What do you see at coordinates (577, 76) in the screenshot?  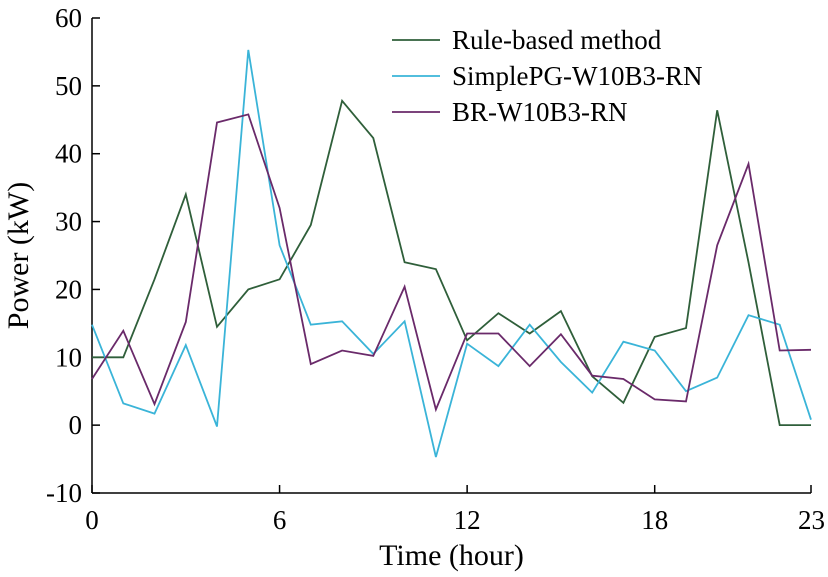 I see `legend-label: SimplePG-W10B3-RN` at bounding box center [577, 76].